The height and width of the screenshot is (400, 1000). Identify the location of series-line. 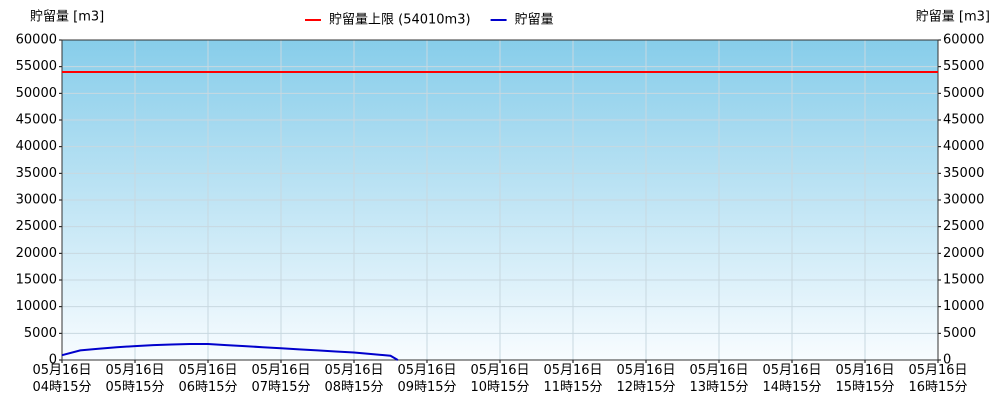
(230, 352).